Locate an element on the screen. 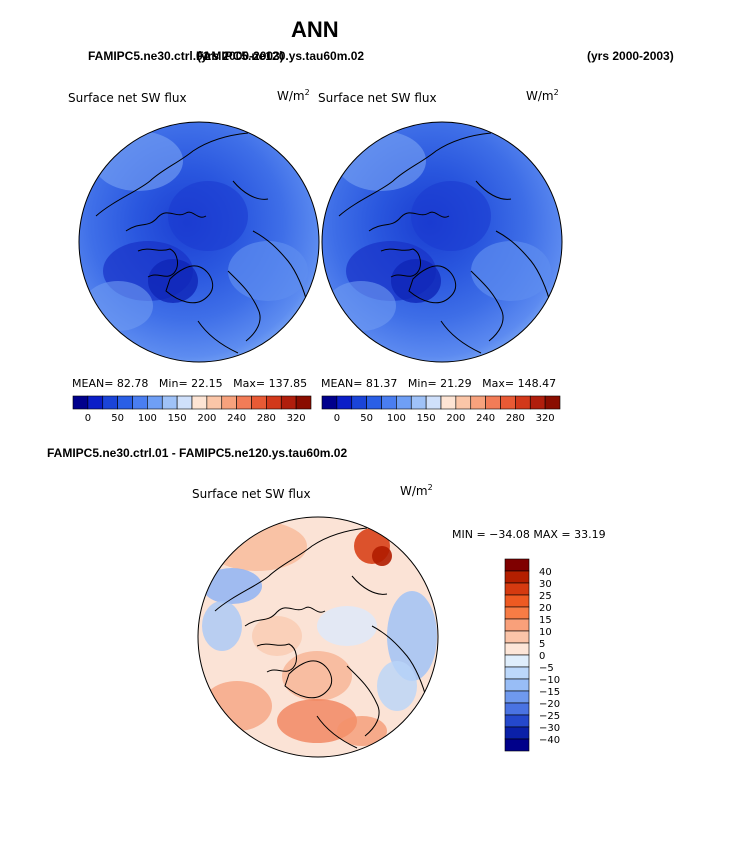 This screenshot has width=733, height=854. panel2-coastlines is located at coordinates (445, 243).